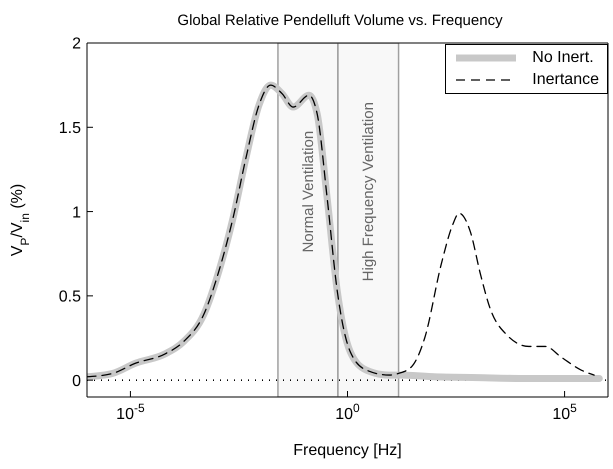 The height and width of the screenshot is (469, 613). What do you see at coordinates (369, 192) in the screenshot?
I see `band-label: High Frequency Ventilation` at bounding box center [369, 192].